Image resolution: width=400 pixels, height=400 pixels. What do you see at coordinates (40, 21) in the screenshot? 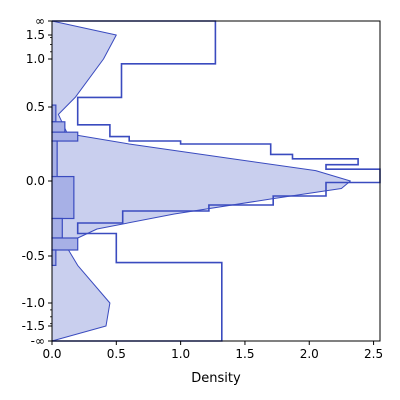
I see `y-tick-label: ∞` at bounding box center [40, 21].